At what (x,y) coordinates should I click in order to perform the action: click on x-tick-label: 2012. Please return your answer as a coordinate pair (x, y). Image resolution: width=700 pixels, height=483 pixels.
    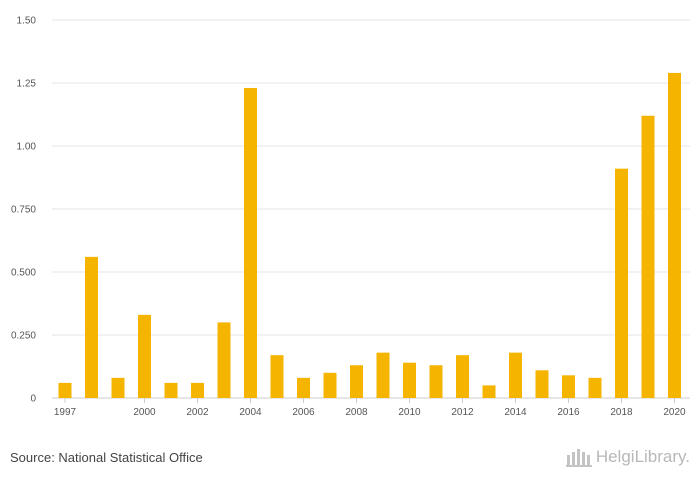
    Looking at the image, I should click on (462, 412).